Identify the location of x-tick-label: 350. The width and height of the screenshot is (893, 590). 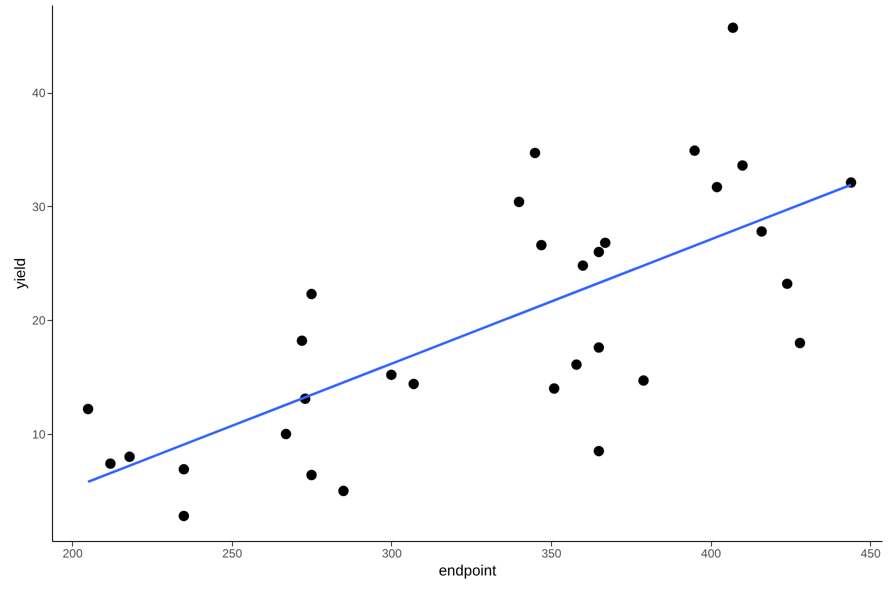
(551, 553).